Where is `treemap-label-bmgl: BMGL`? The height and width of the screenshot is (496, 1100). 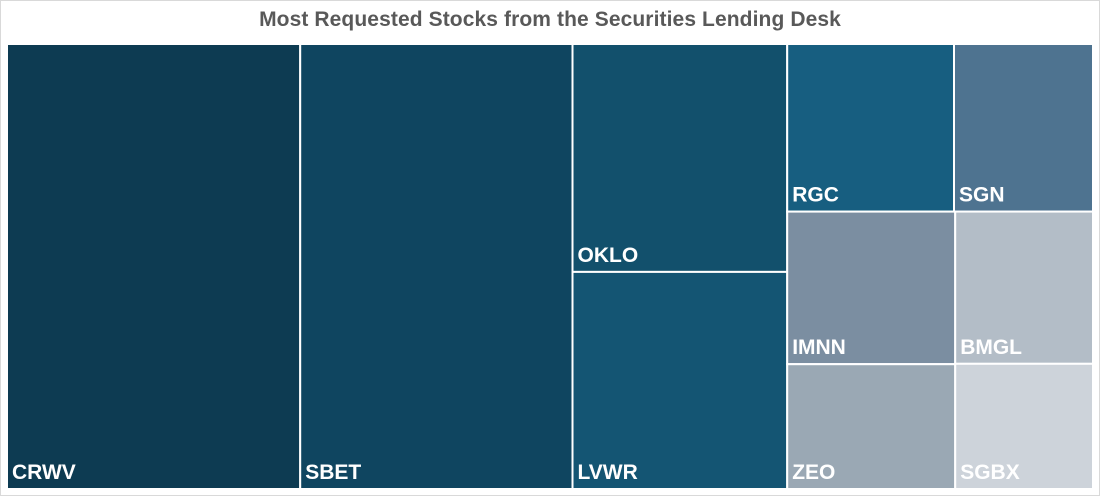
treemap-label-bmgl: BMGL is located at coordinates (991, 347).